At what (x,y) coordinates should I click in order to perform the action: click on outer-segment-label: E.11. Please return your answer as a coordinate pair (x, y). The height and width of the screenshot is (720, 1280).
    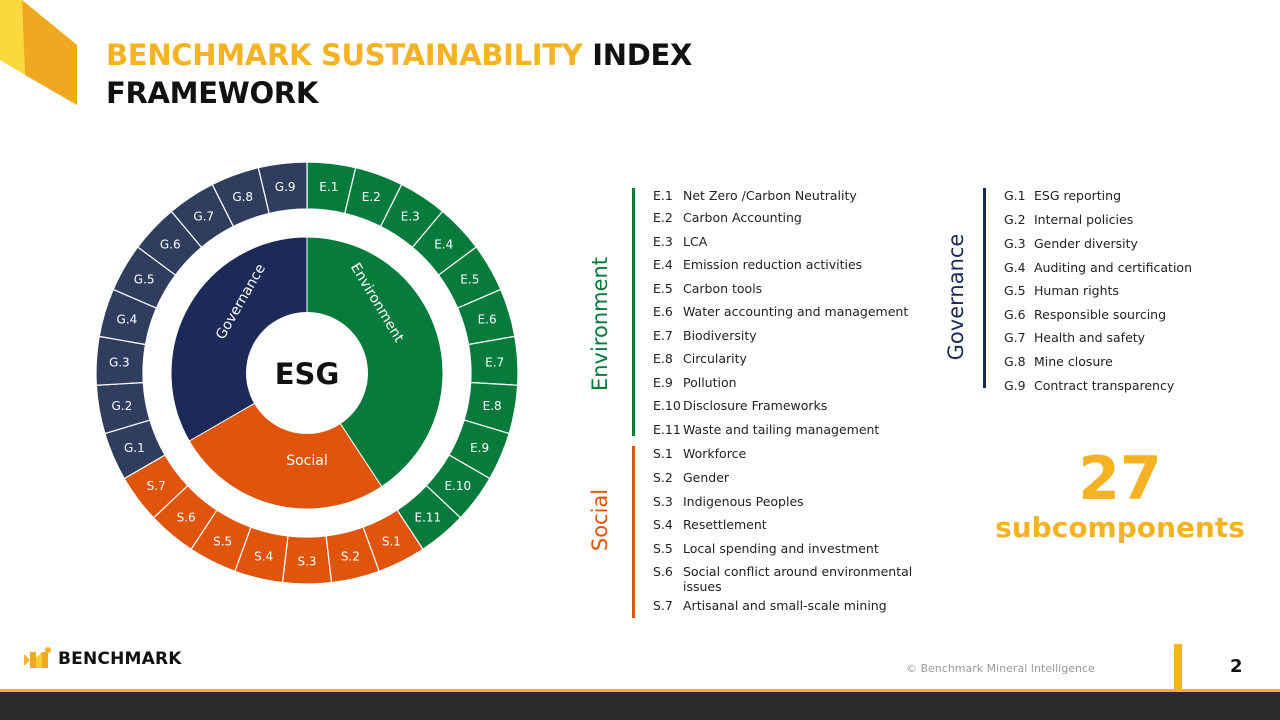
    Looking at the image, I should click on (428, 518).